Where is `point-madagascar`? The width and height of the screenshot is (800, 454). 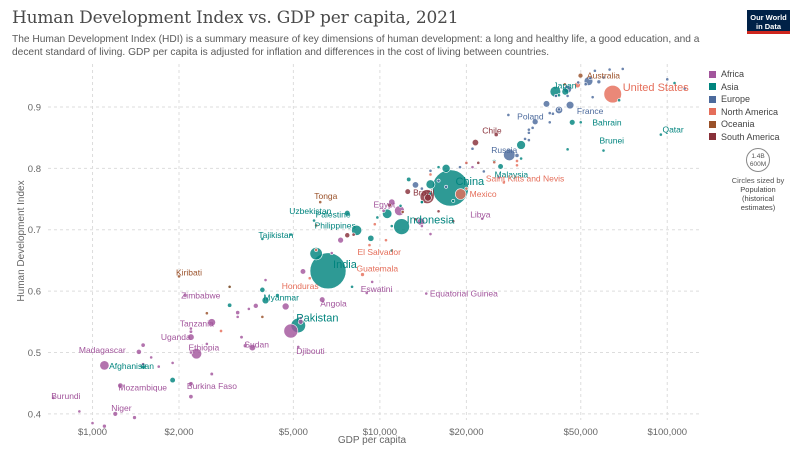 point-madagascar is located at coordinates (139, 351).